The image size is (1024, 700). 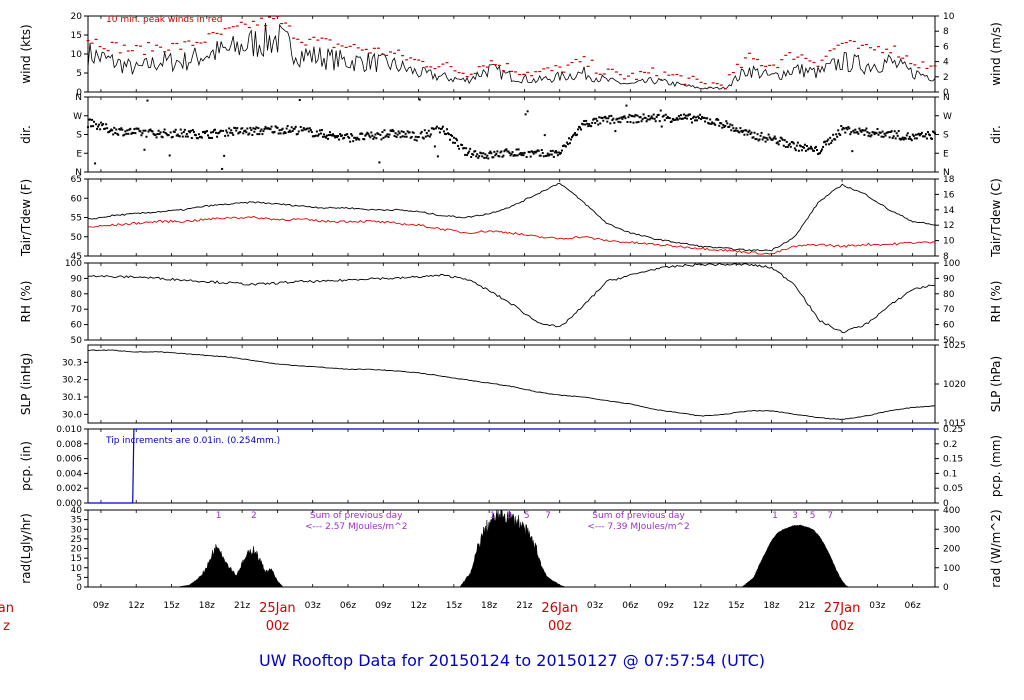 I want to click on panel-direction: dir. dir.N NE ES SW WN N, so click(x=511, y=135).